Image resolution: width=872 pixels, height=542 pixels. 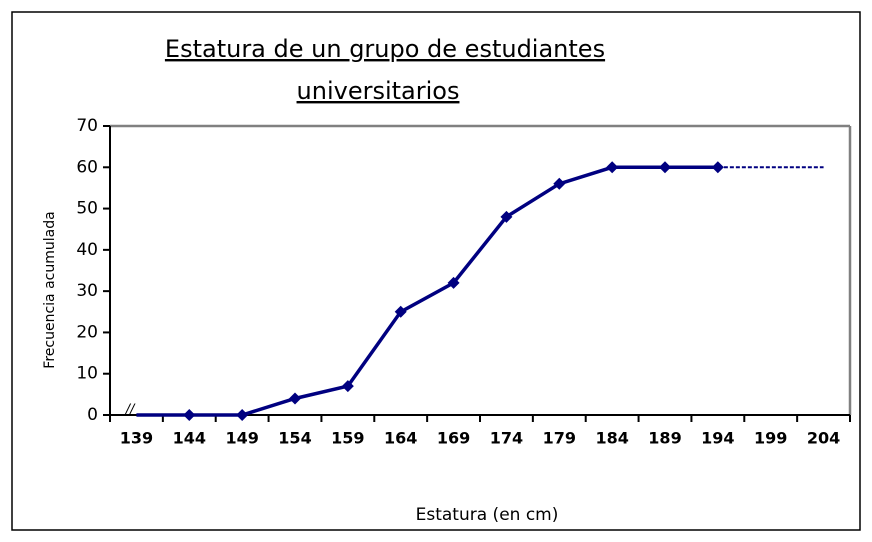 I want to click on y-tick-label: 10, so click(x=87, y=374).